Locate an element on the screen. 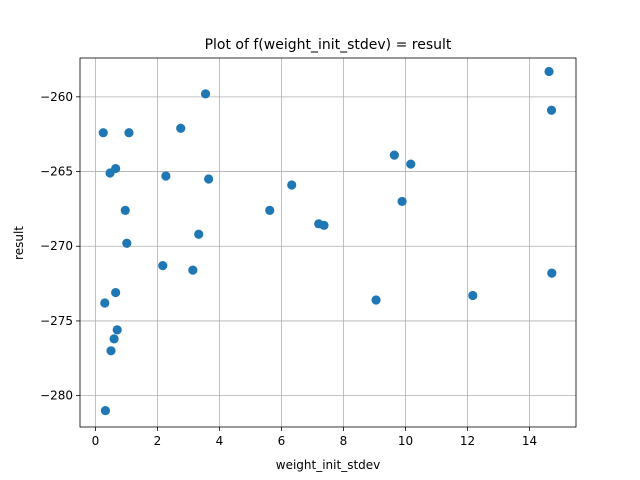 The height and width of the screenshot is (480, 640). y-tick-label: −280 is located at coordinates (56, 396).